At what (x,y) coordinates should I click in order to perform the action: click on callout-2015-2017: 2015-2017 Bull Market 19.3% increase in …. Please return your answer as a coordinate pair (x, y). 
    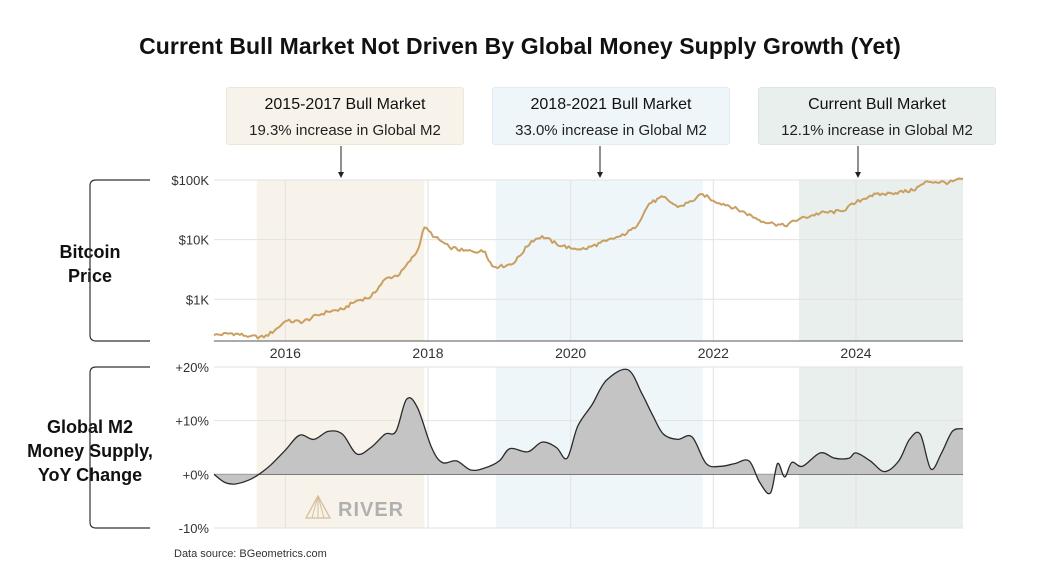
    Looking at the image, I should click on (345, 116).